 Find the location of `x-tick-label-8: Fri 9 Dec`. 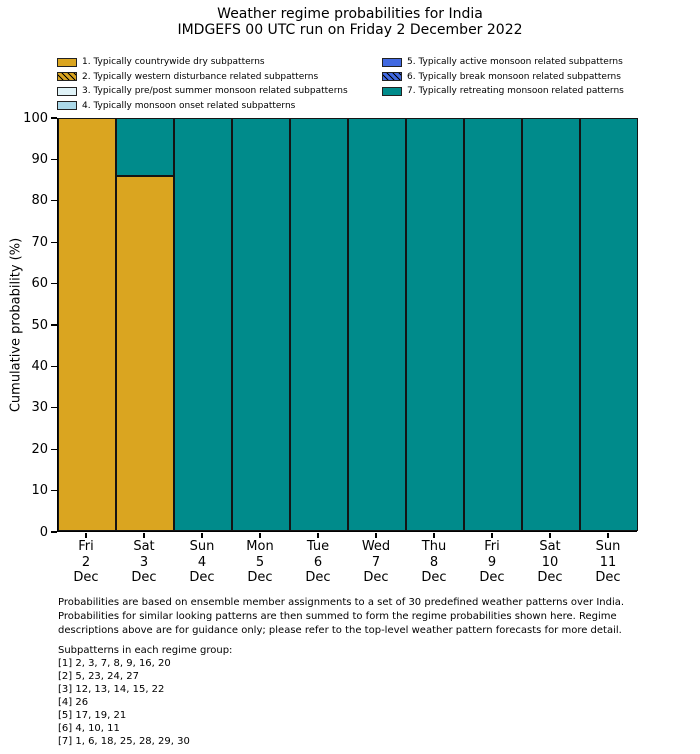

x-tick-label-8: Fri 9 Dec is located at coordinates (492, 562).